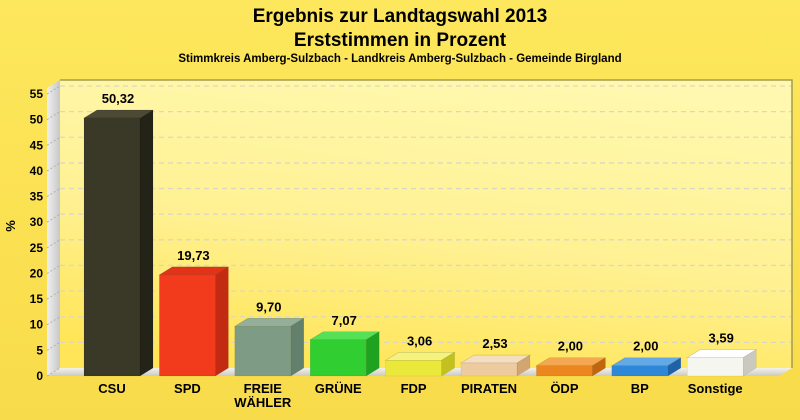 The height and width of the screenshot is (420, 800). Describe the element at coordinates (37, 120) in the screenshot. I see `y-tick-label-50: 50` at that location.